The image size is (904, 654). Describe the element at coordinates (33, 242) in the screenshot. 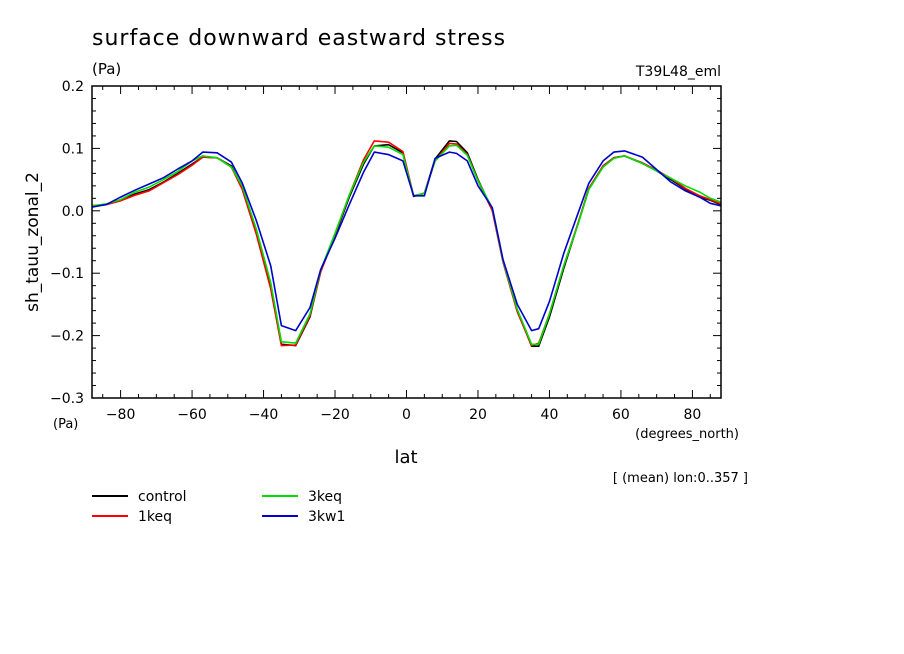

I see `y-axis-label: sh_tauu_zonal_2` at that location.